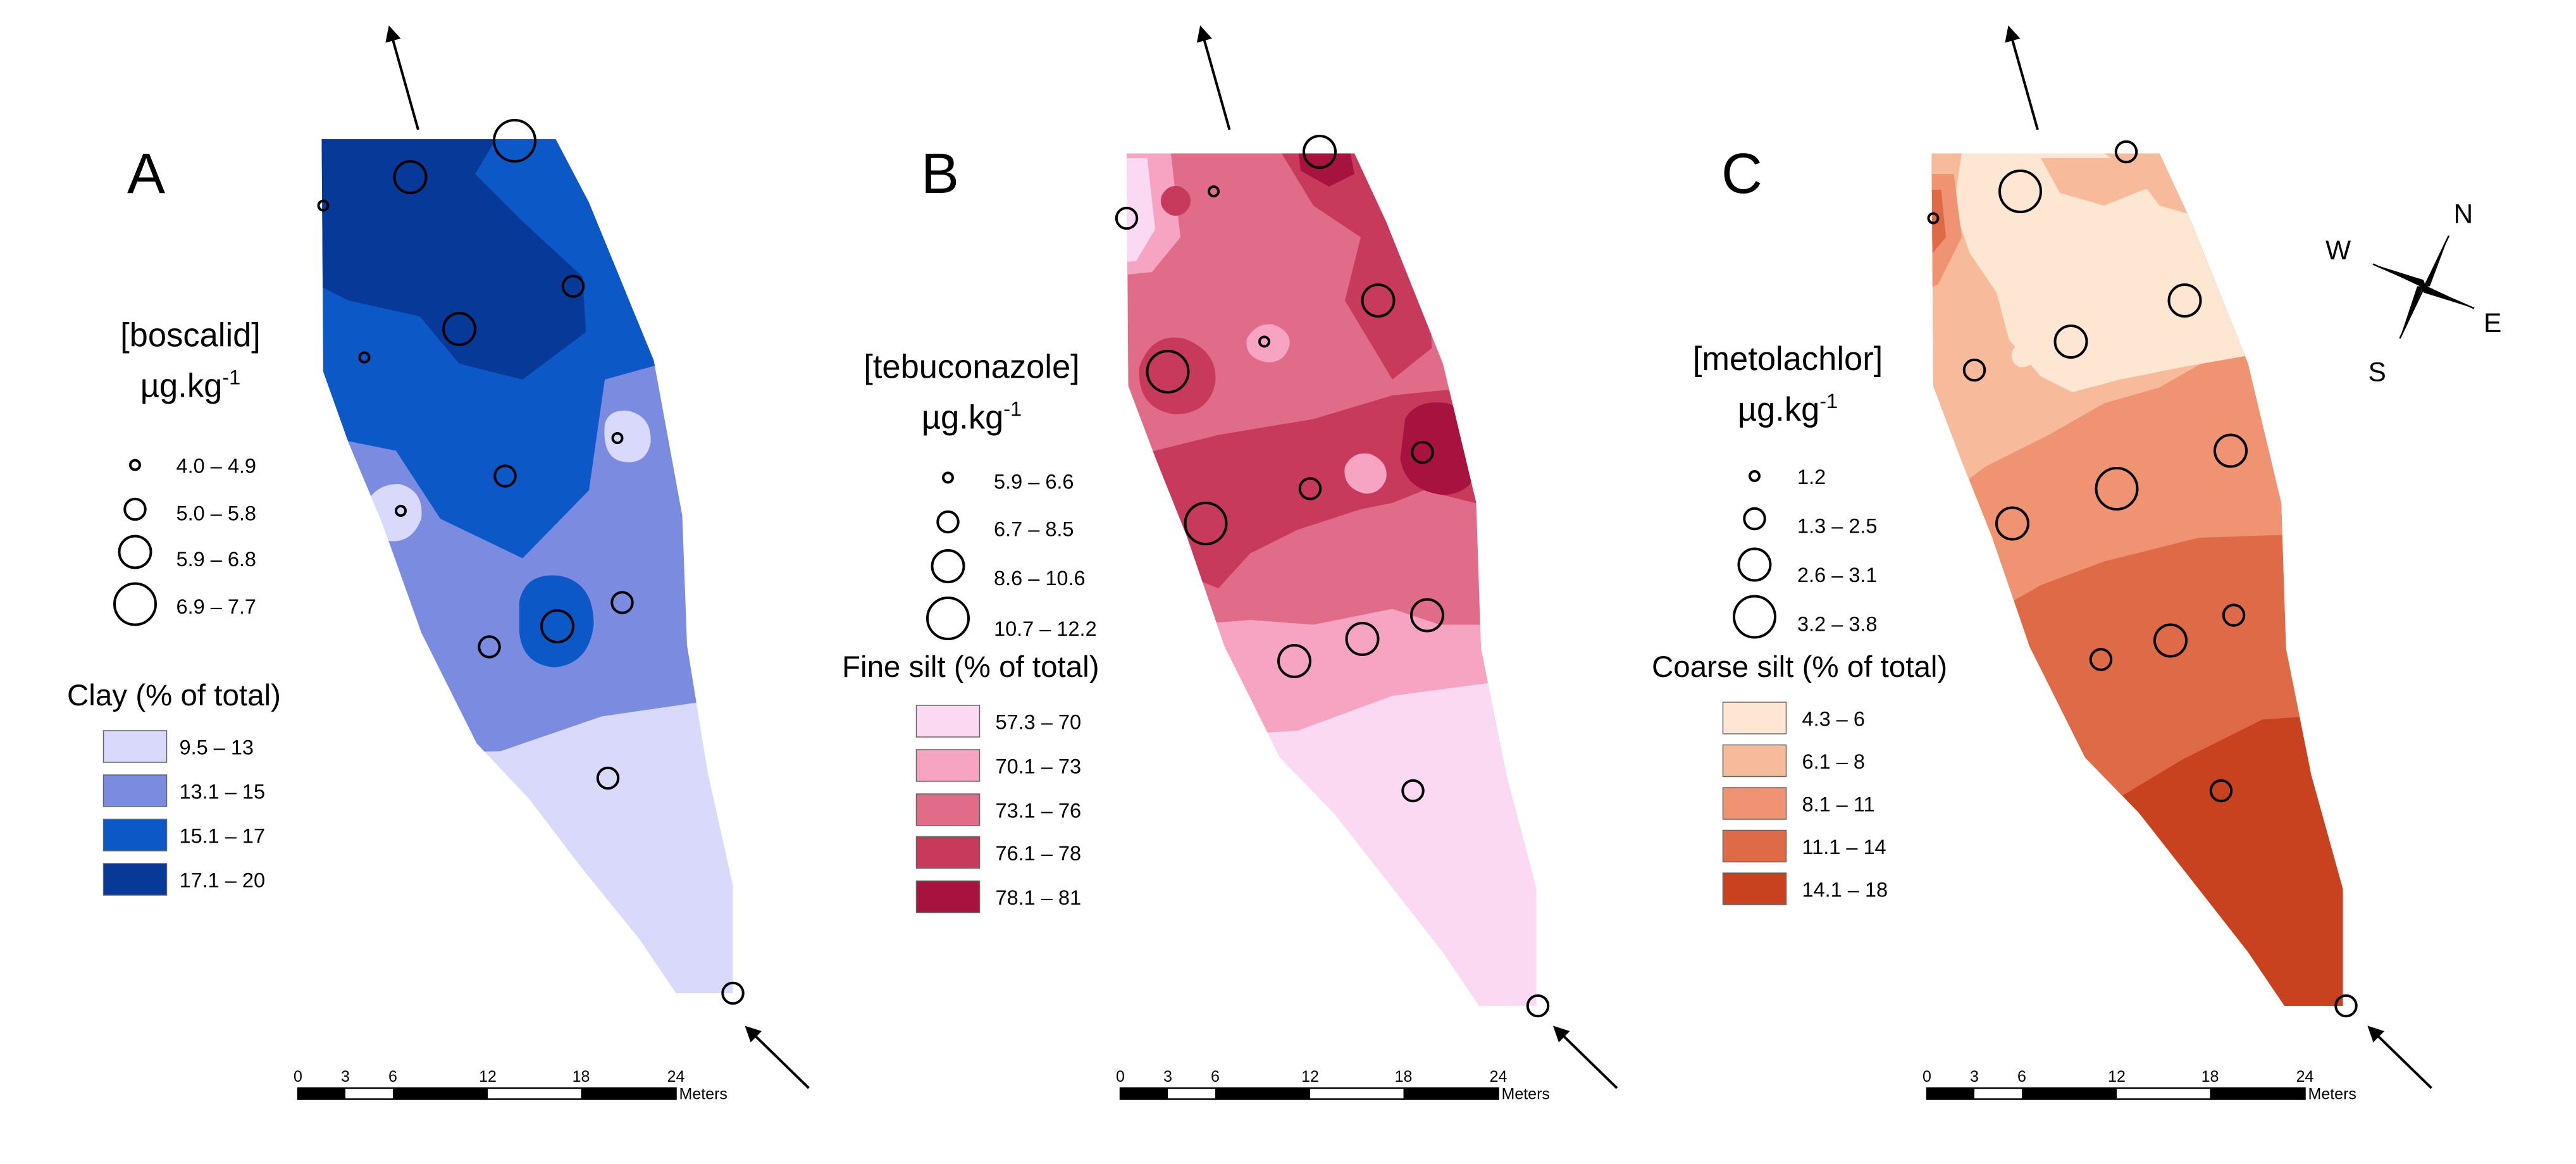 The width and height of the screenshot is (2576, 1164). Describe the element at coordinates (2464, 215) in the screenshot. I see `compass-n-label: N` at that location.